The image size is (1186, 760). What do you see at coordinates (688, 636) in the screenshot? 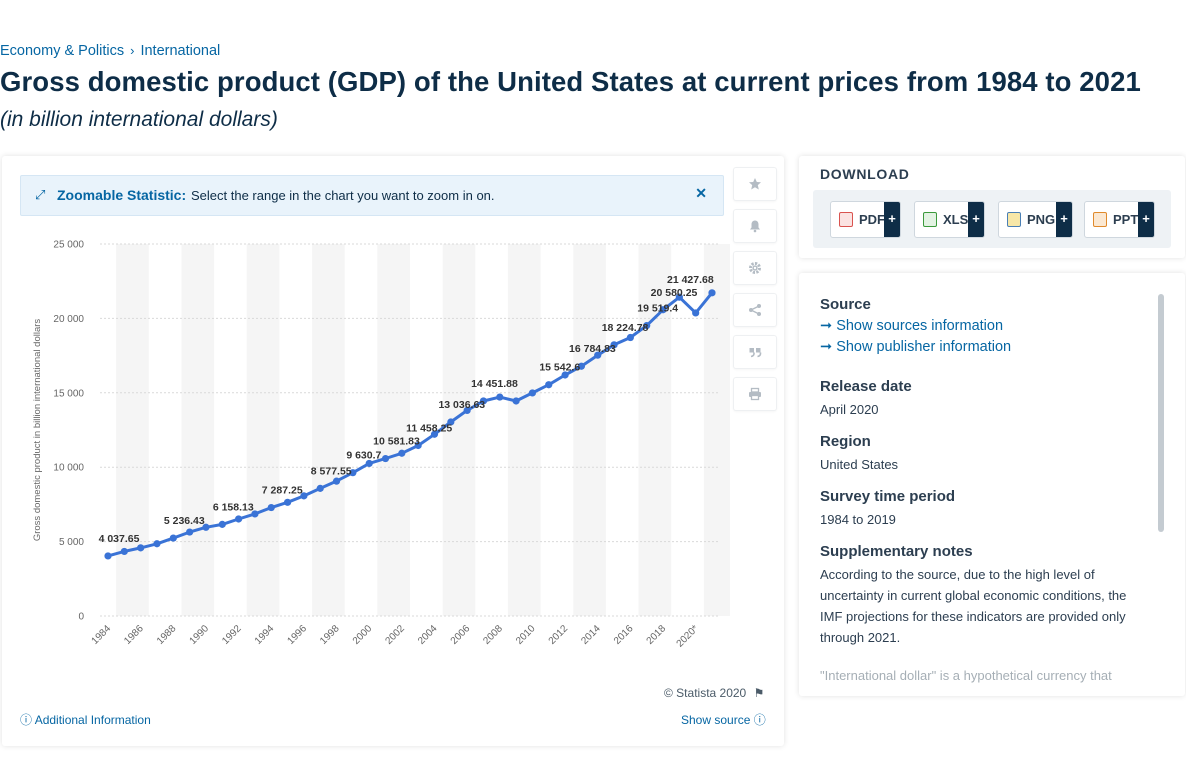
I see `x-tick-label: 2020*` at bounding box center [688, 636].